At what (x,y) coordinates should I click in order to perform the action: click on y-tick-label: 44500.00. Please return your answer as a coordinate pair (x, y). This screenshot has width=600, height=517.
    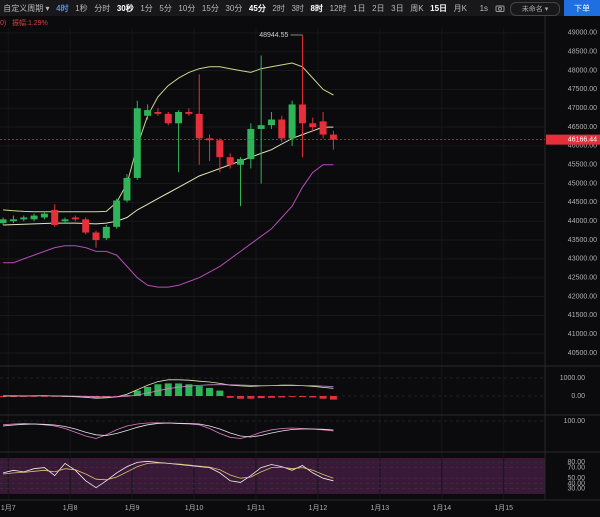
    Looking at the image, I should click on (582, 202).